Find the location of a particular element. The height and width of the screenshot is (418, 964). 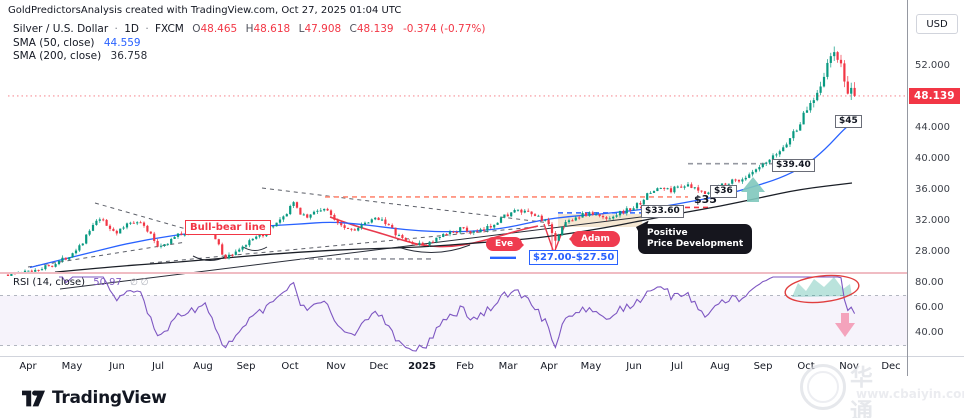

tradingview-footer: TradingView is located at coordinates (94, 398).